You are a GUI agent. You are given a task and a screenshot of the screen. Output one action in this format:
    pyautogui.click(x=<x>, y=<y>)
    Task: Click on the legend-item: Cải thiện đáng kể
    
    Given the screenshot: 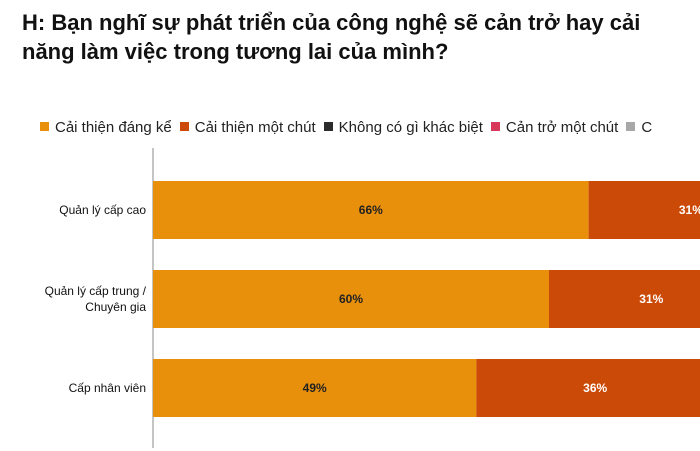 What is the action you would take?
    pyautogui.click(x=106, y=127)
    